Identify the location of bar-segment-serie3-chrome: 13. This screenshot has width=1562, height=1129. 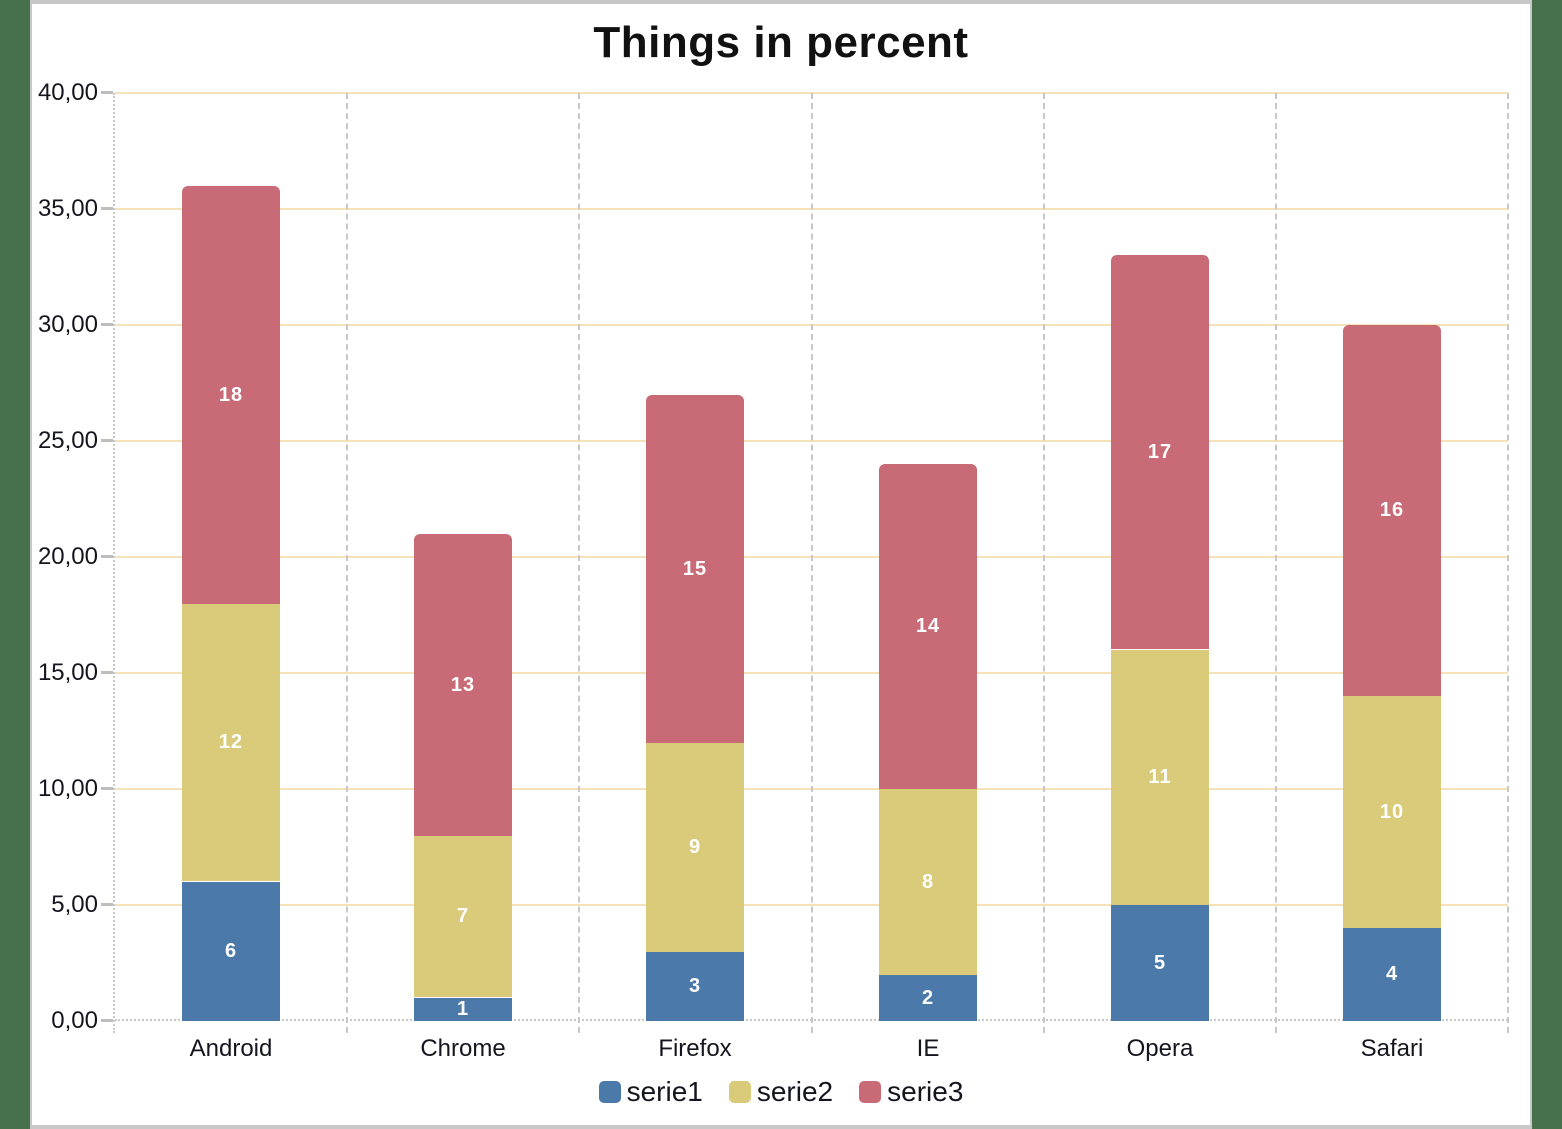
(463, 685).